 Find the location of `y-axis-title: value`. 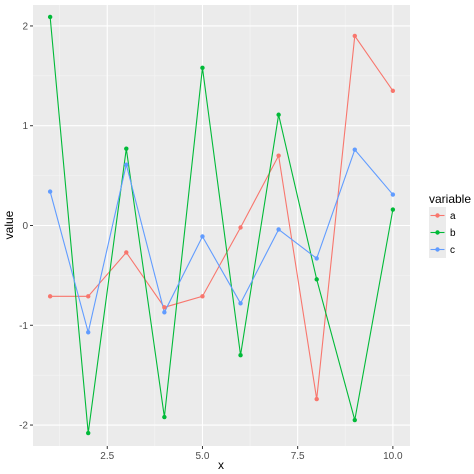

y-axis-title: value is located at coordinates (9, 224).